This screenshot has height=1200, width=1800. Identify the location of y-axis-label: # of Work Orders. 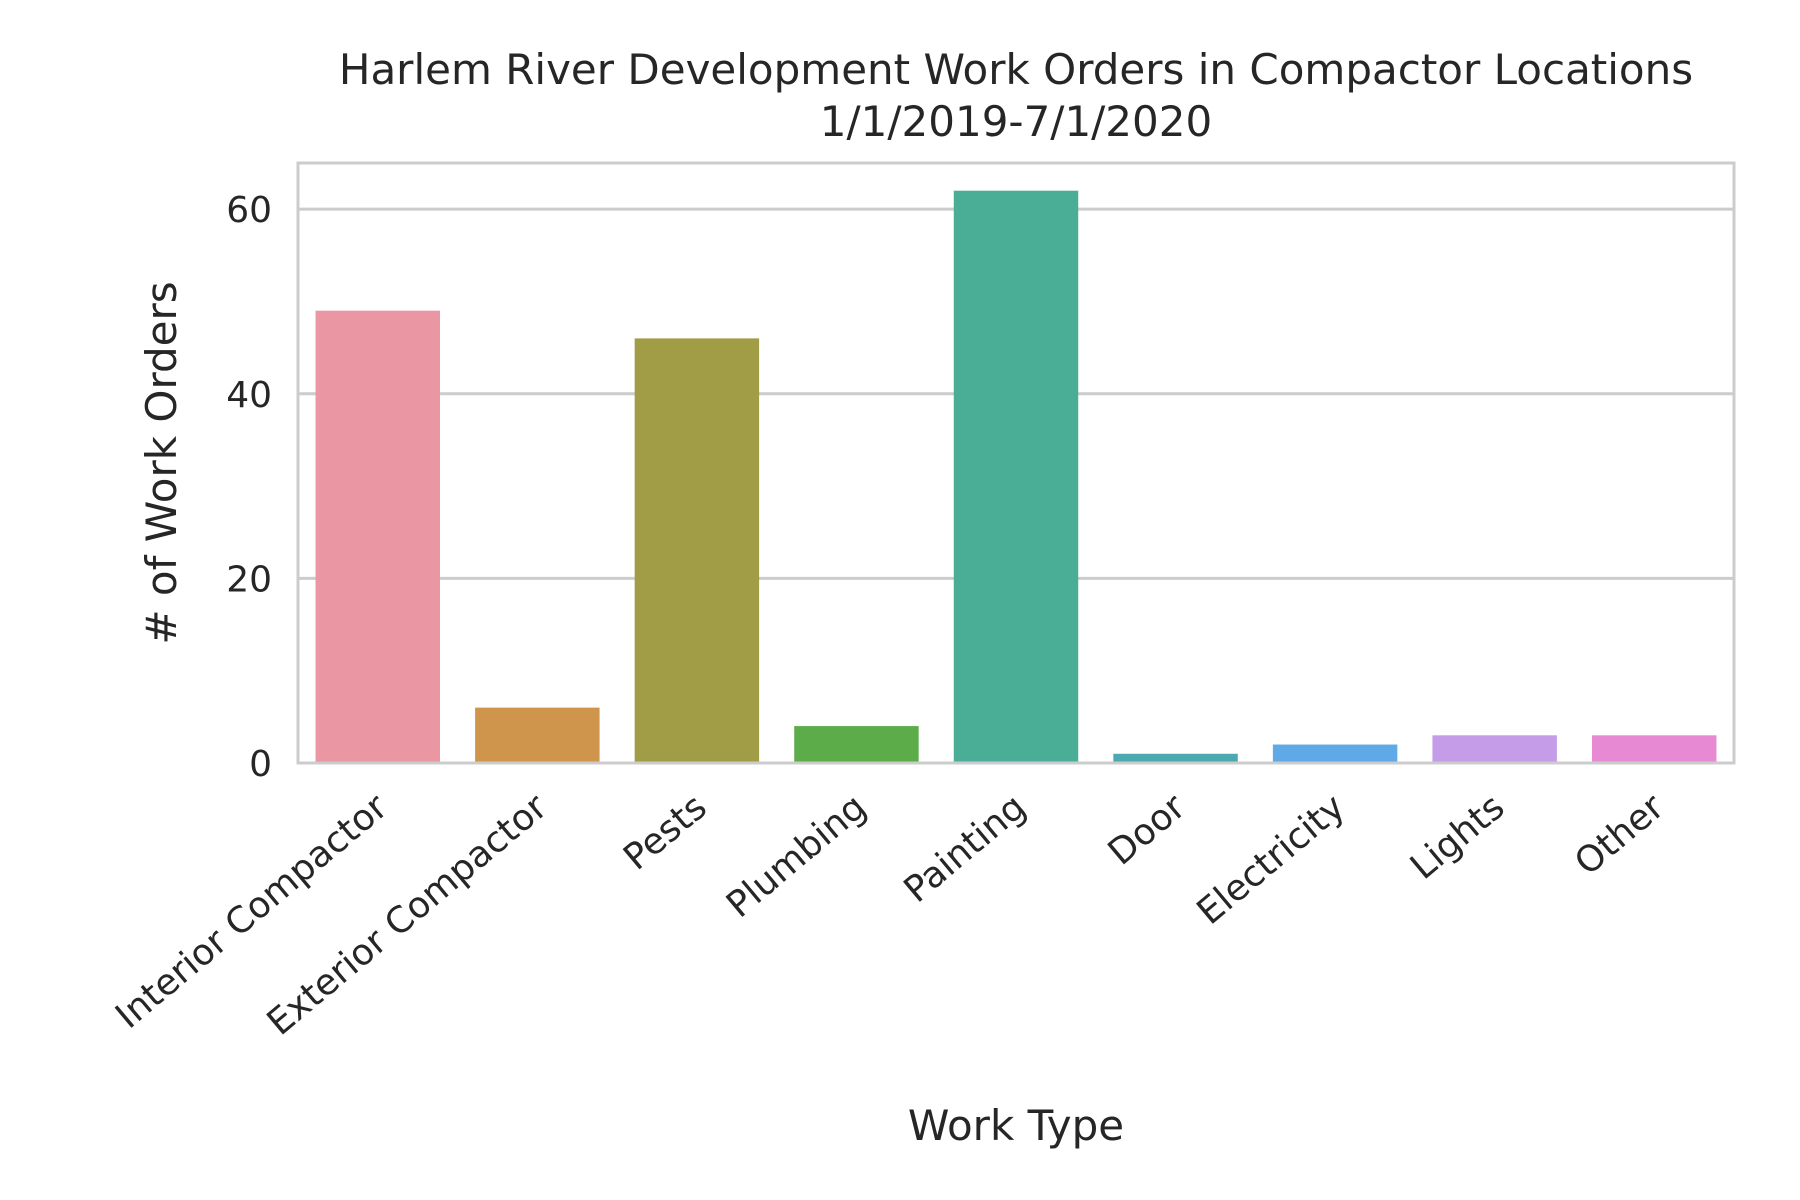
(161, 462).